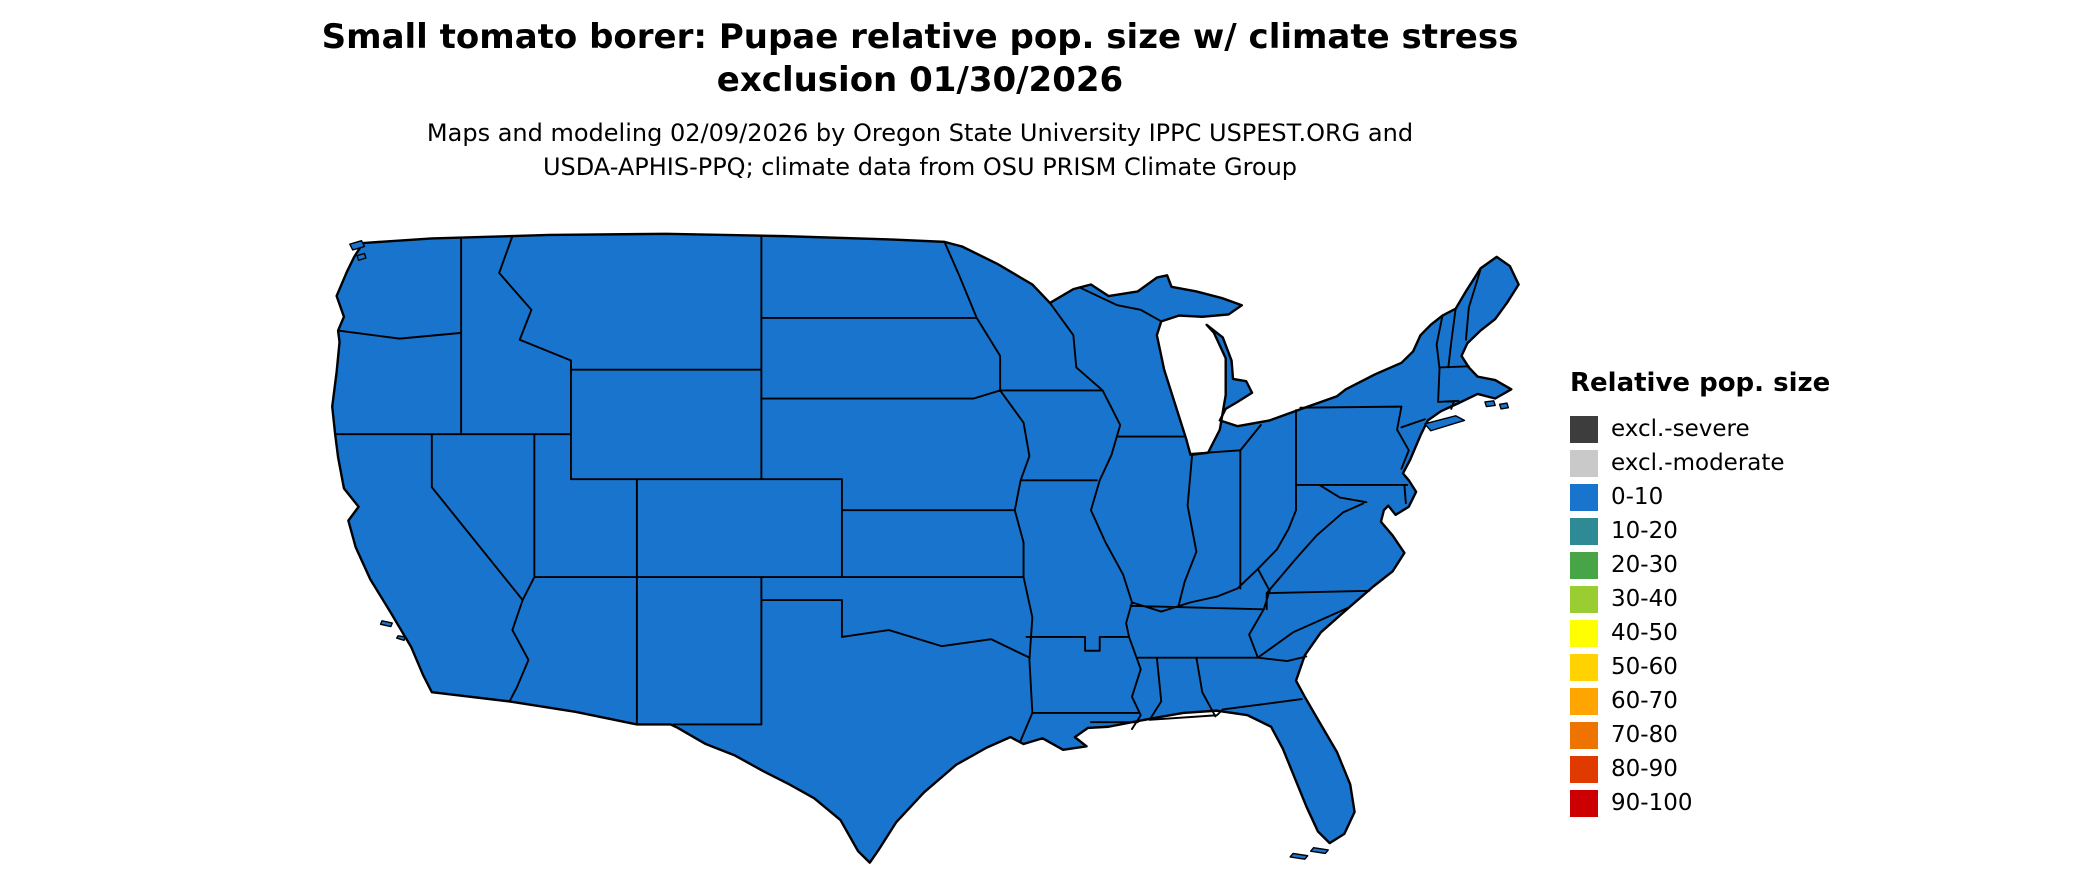  Describe the element at coordinates (1680, 429) in the screenshot. I see `legend-label: excl.-severe` at that location.